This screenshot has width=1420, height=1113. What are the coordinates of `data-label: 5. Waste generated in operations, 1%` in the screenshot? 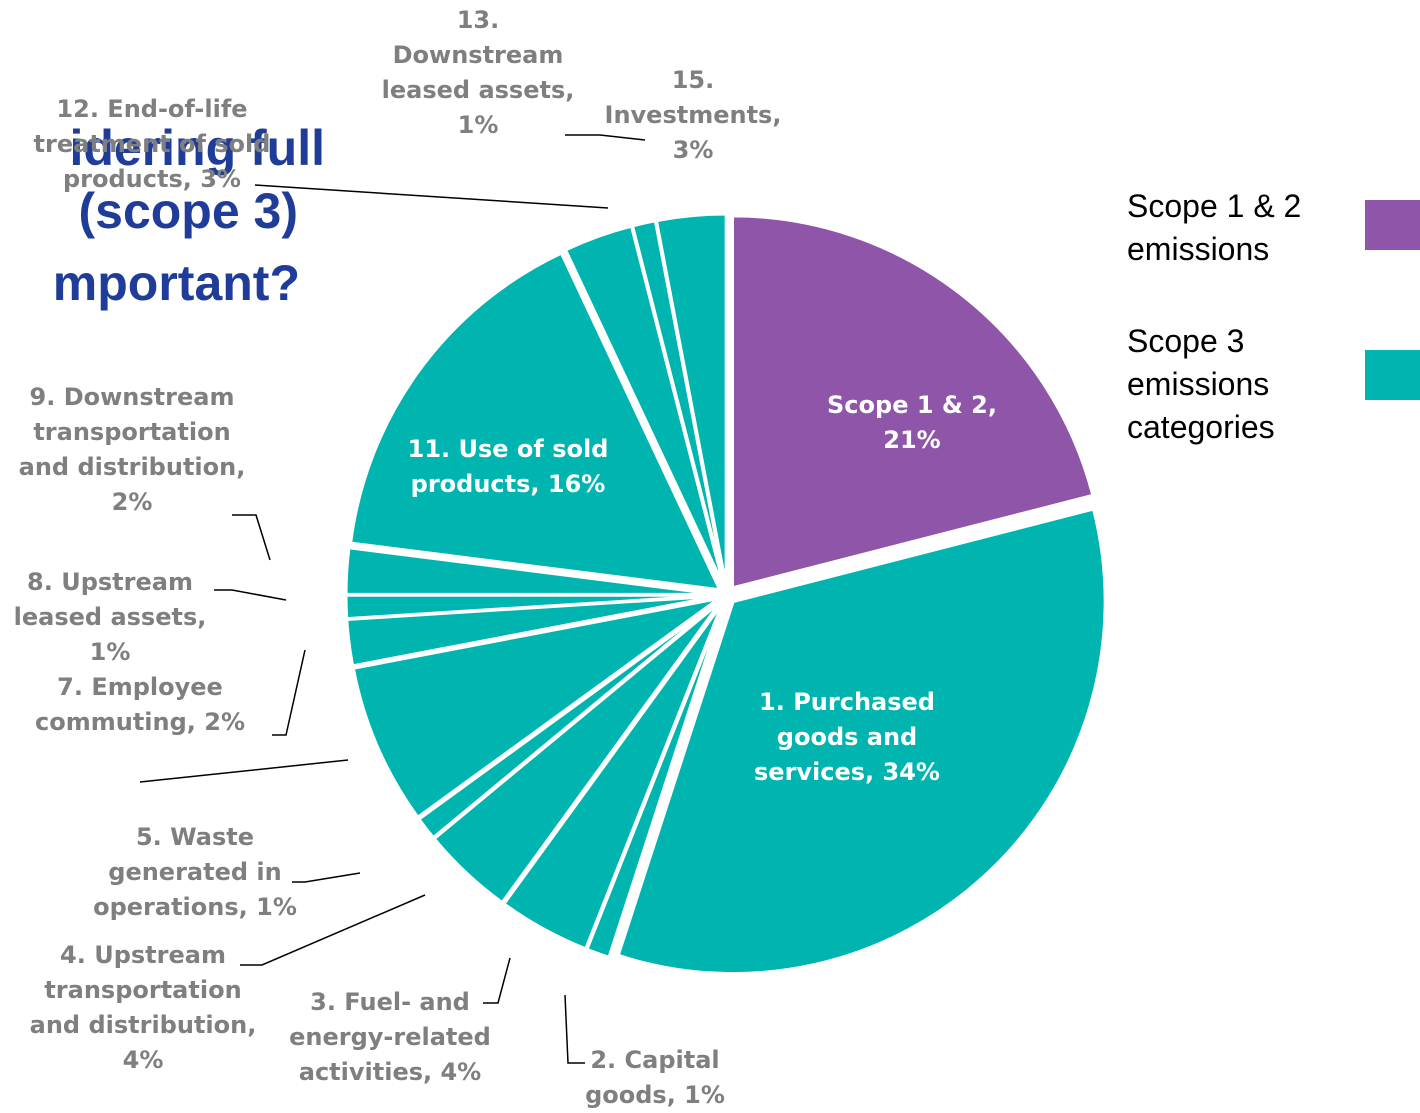 It's located at (195, 872).